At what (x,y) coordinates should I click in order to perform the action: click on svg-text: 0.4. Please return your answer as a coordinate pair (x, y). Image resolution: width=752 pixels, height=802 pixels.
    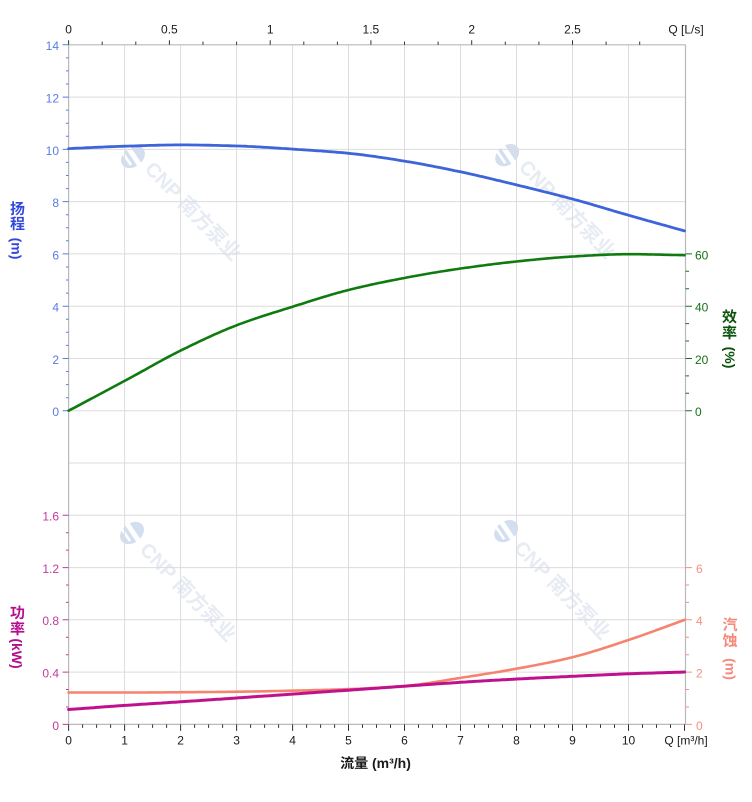
    Looking at the image, I should click on (50, 674).